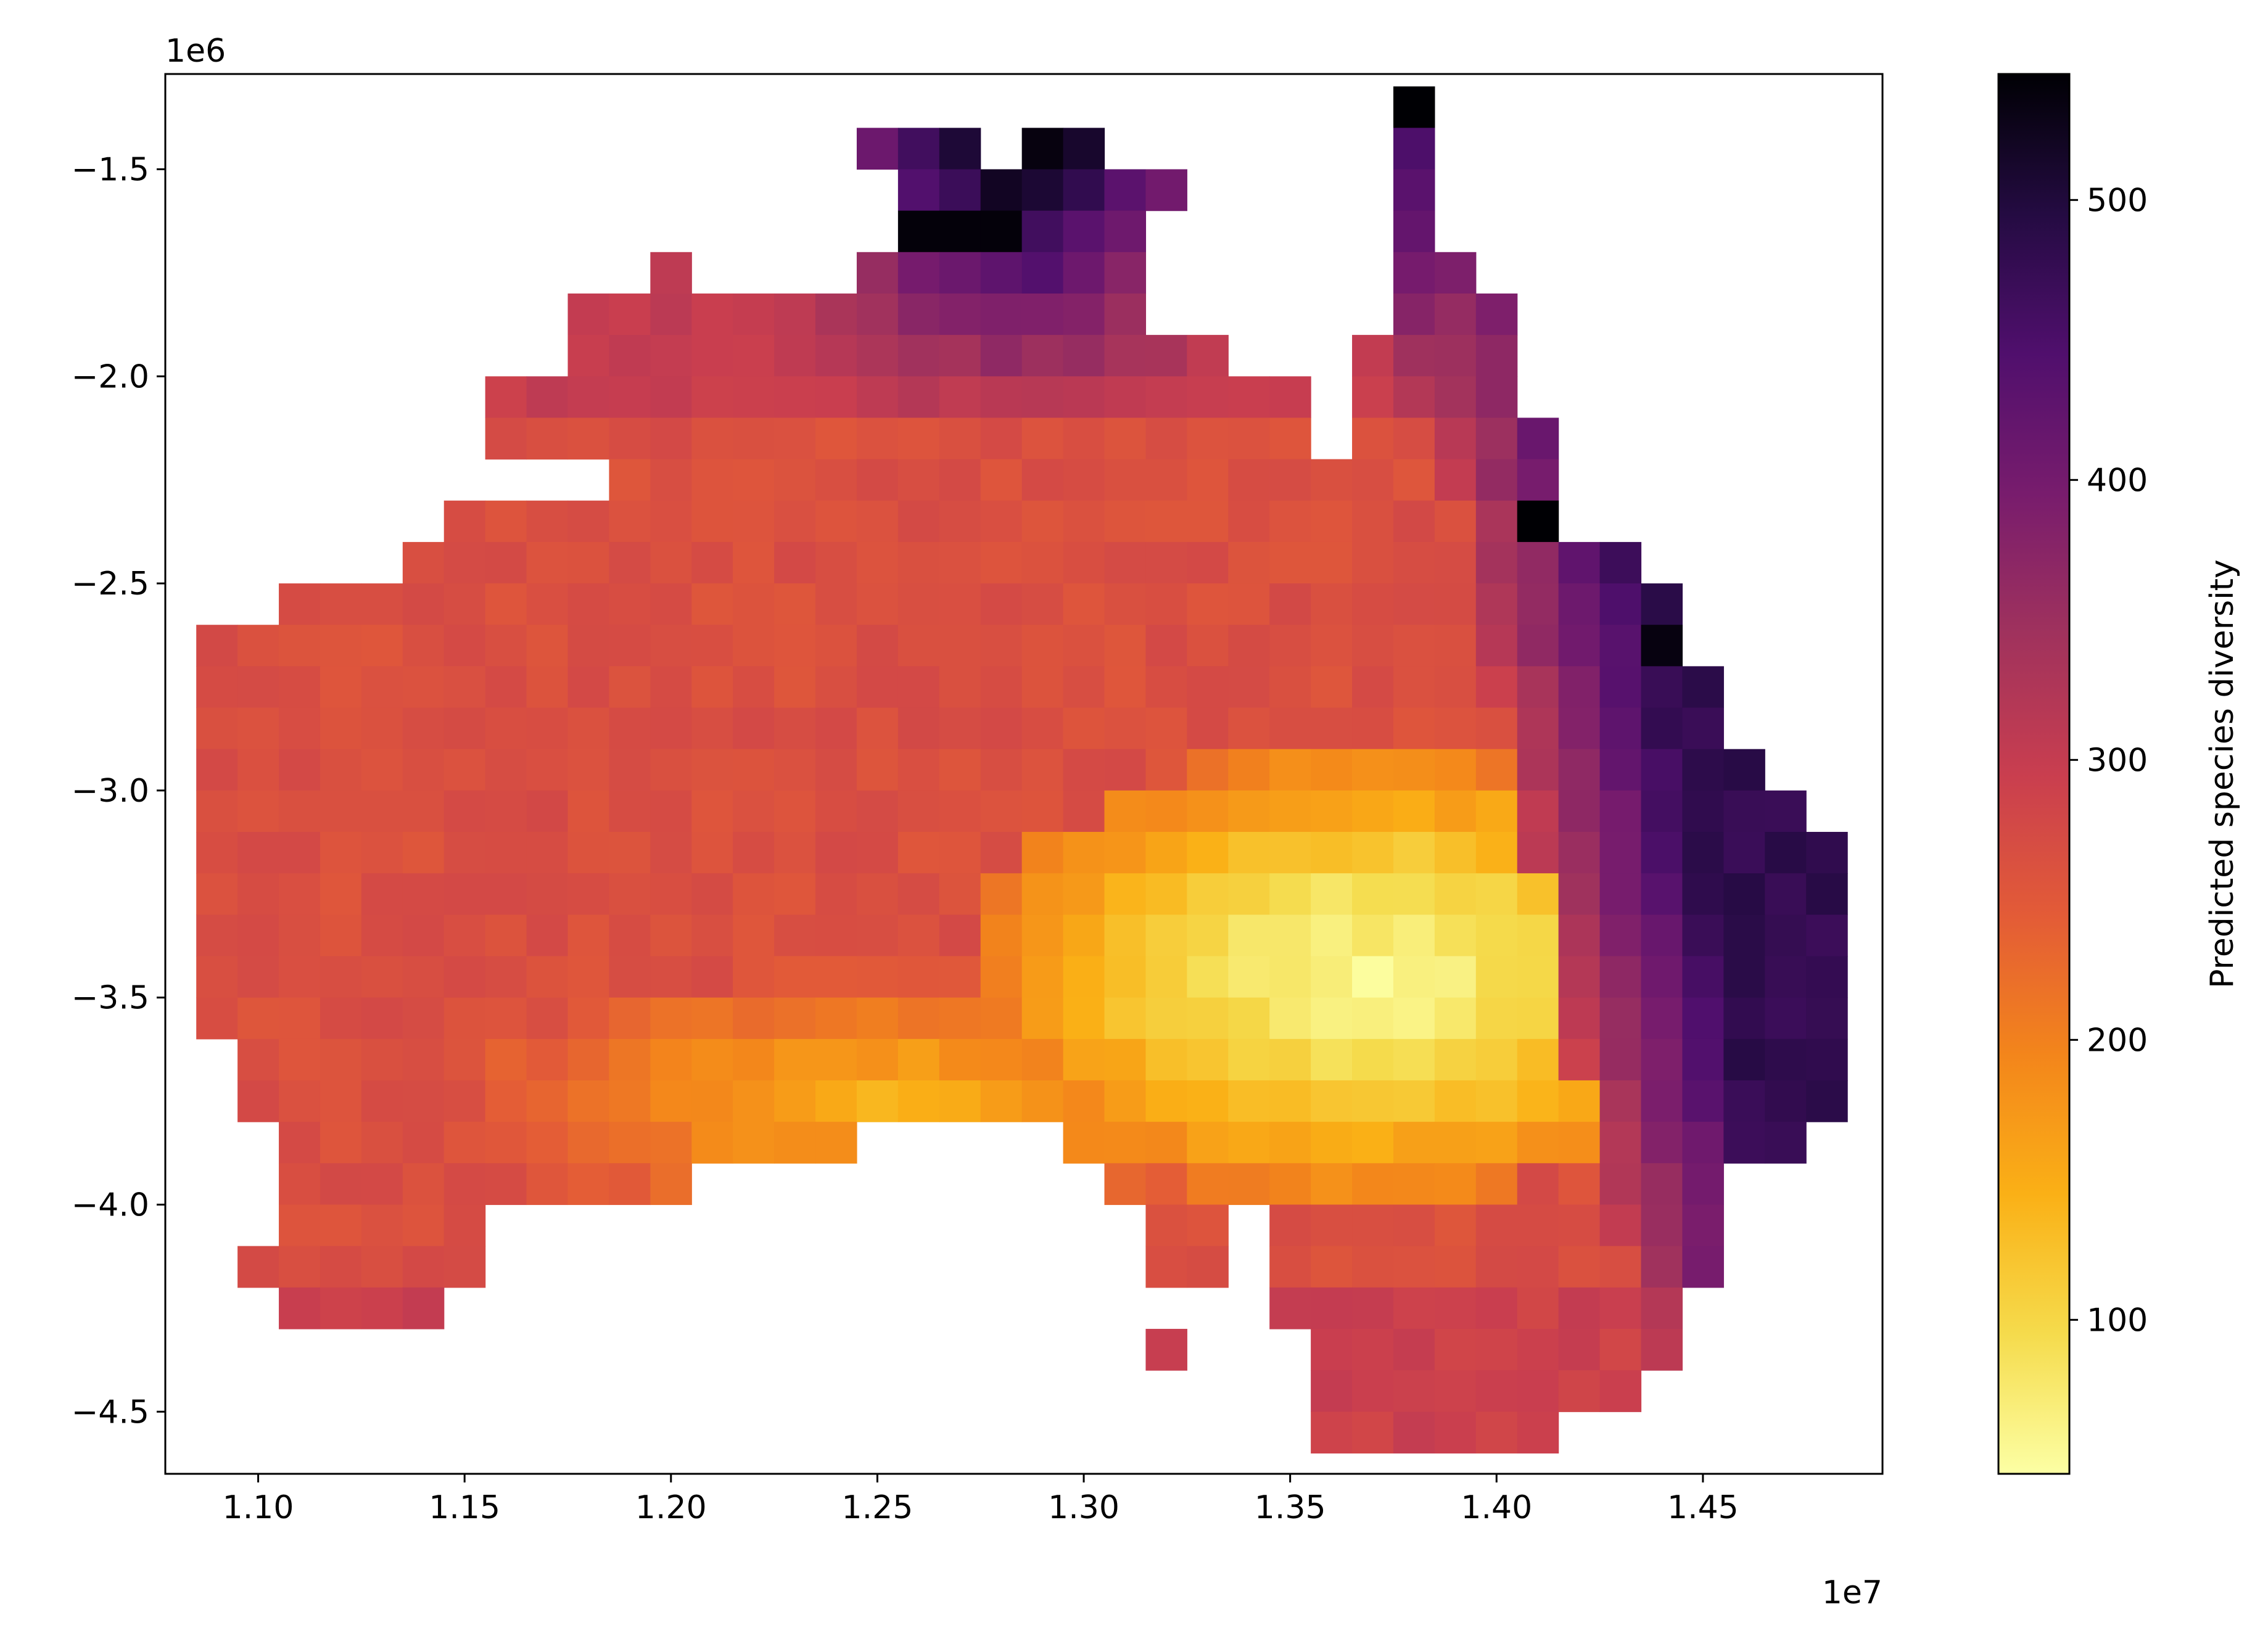  Describe the element at coordinates (2117, 1040) in the screenshot. I see `colorbar-tick-label: 200` at that location.